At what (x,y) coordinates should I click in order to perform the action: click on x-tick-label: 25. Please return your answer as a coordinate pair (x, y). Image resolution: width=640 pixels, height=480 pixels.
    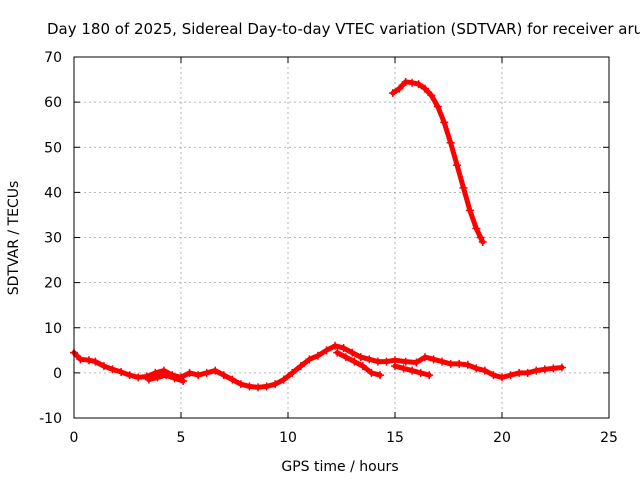
    Looking at the image, I should click on (609, 438).